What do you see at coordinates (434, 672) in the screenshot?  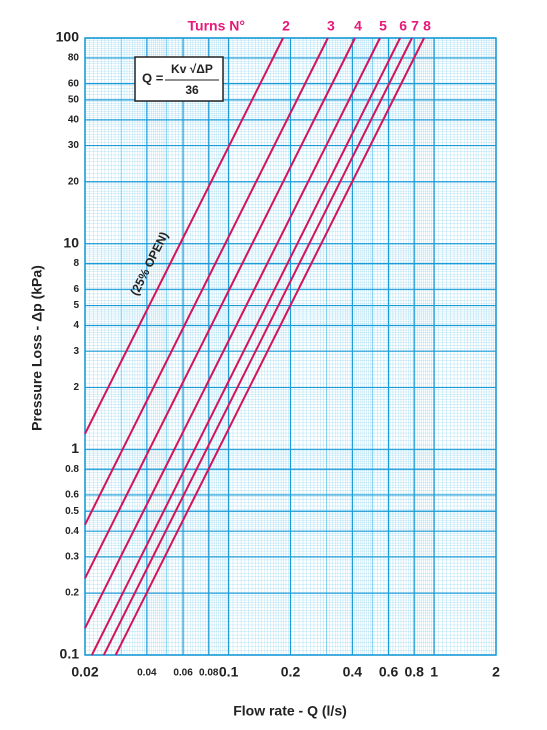 I see `x-tick-label: 1` at bounding box center [434, 672].